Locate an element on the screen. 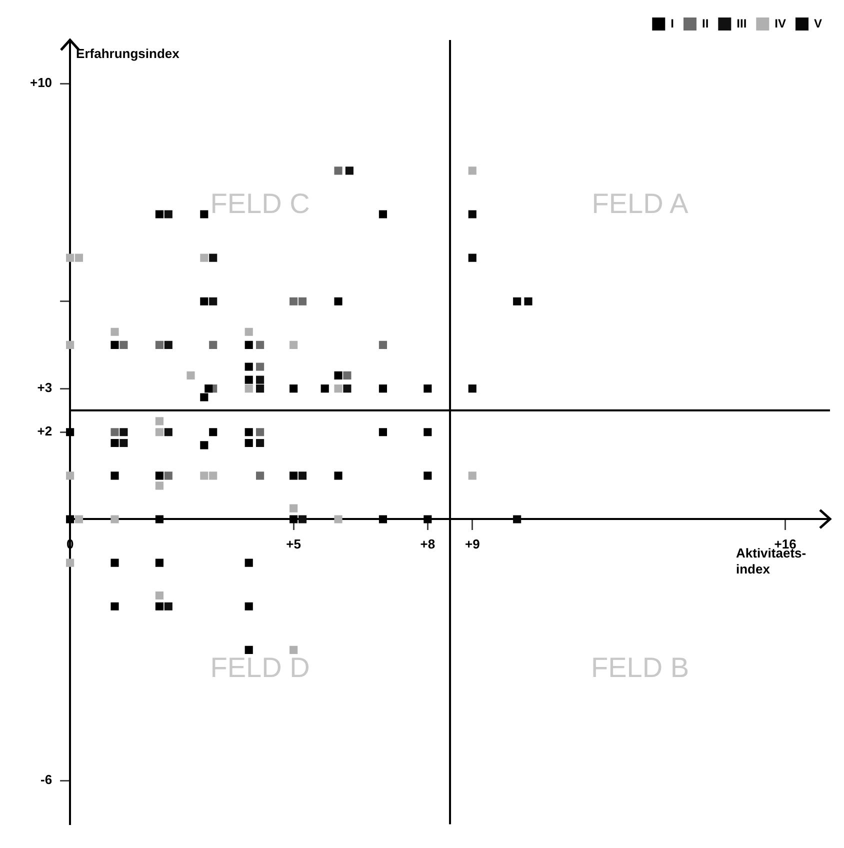  legend-label: IV is located at coordinates (780, 23).